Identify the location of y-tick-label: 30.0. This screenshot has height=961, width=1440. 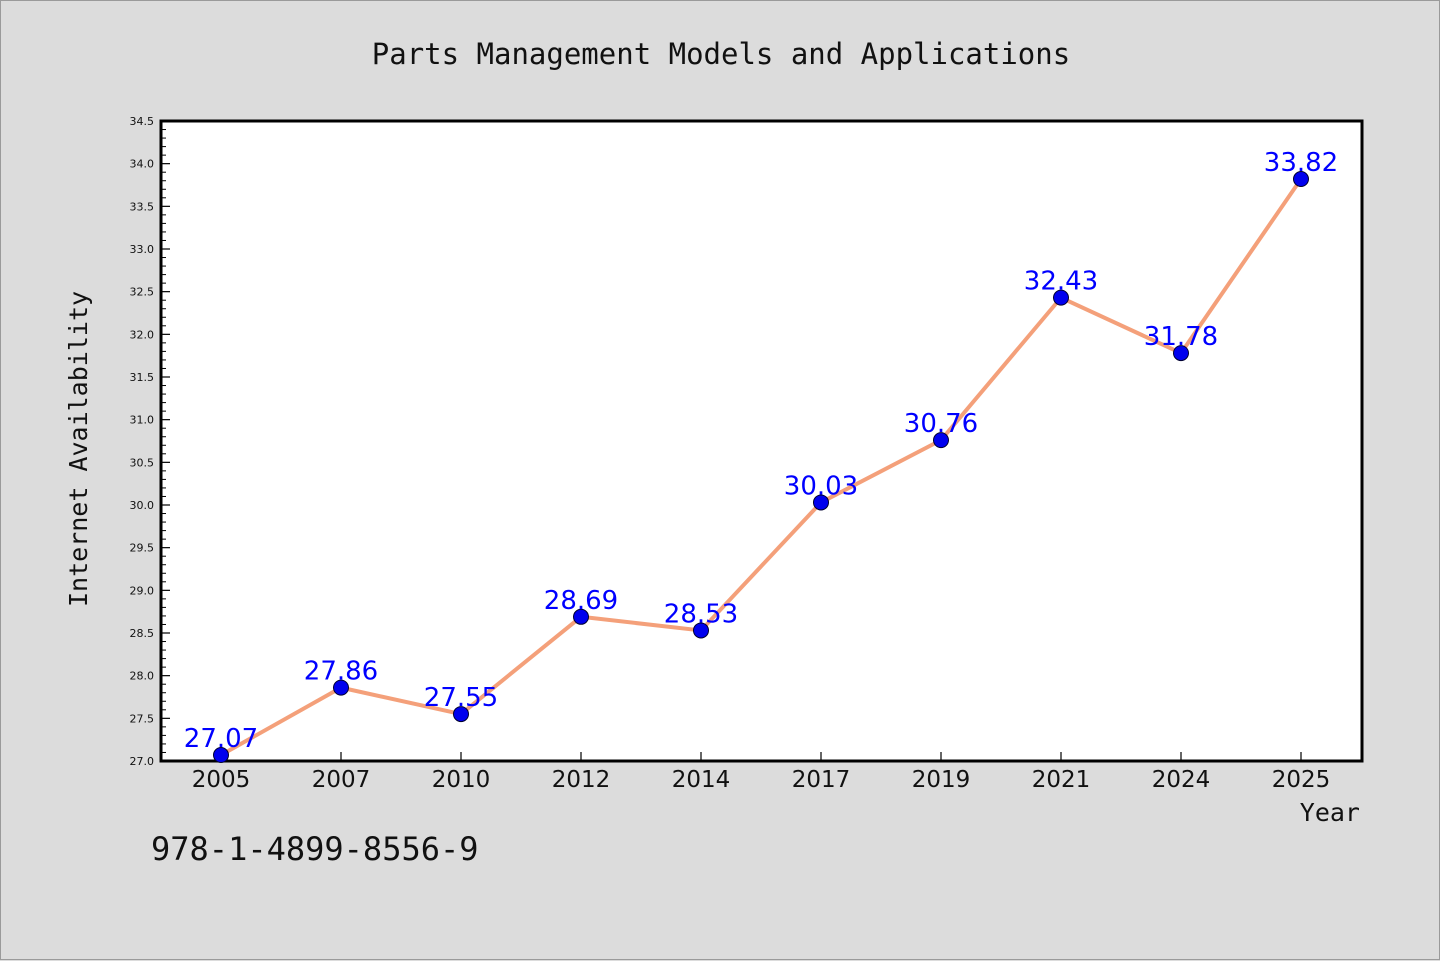
(142, 505).